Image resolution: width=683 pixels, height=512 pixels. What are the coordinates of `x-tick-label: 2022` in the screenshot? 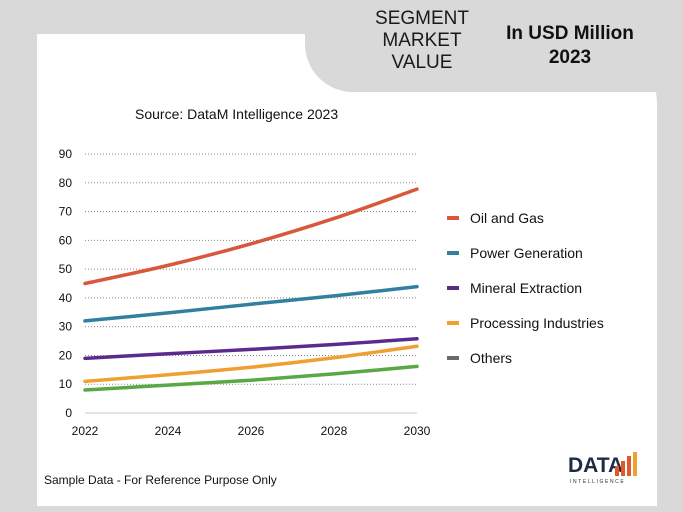 It's located at (85, 431).